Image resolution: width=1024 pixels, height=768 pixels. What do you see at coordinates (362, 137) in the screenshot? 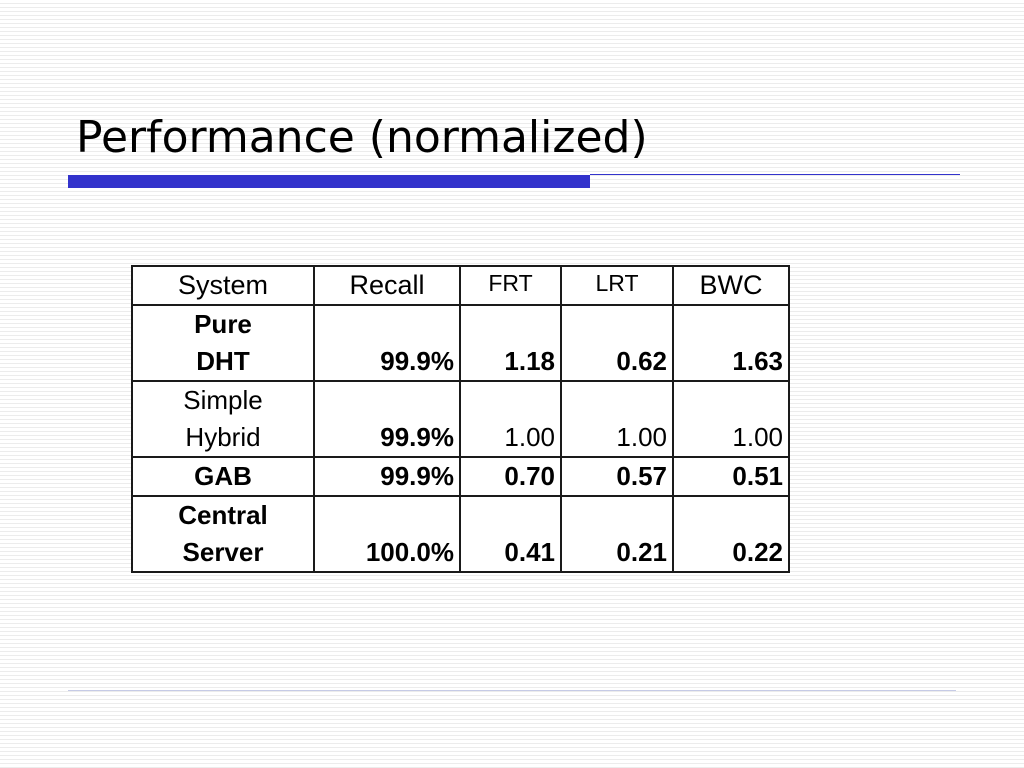
I see `slide-title: Performance (normalized)` at bounding box center [362, 137].